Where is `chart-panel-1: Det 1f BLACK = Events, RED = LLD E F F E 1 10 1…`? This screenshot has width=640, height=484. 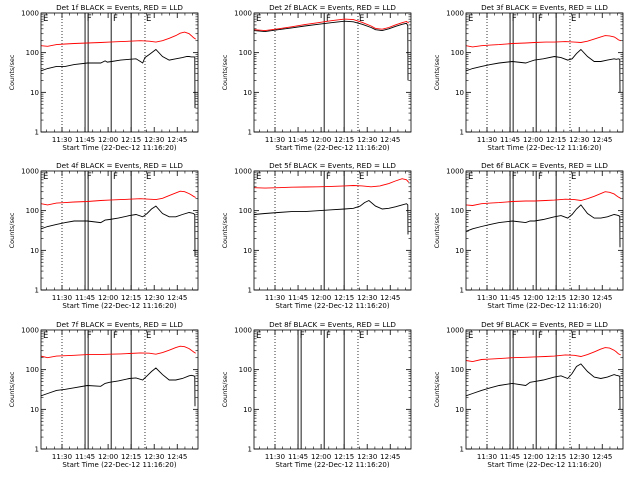 chart-panel-1: Det 1f BLACK = Events, RED = LLD E F F E 1 10 1… is located at coordinates (103, 77).